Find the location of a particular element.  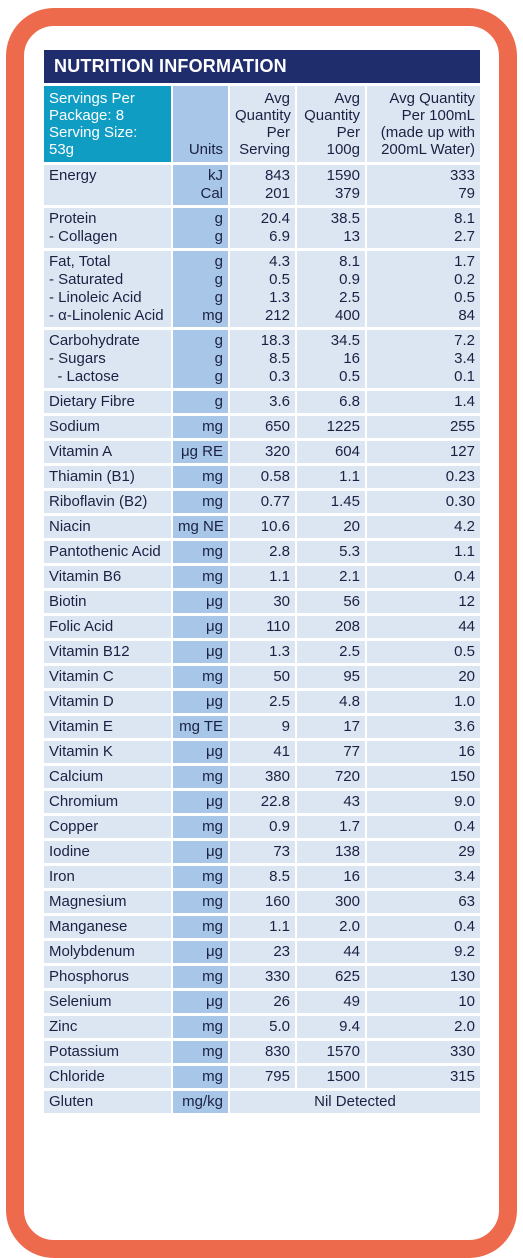

per-serving-value-line: 6.9 is located at coordinates (279, 236).